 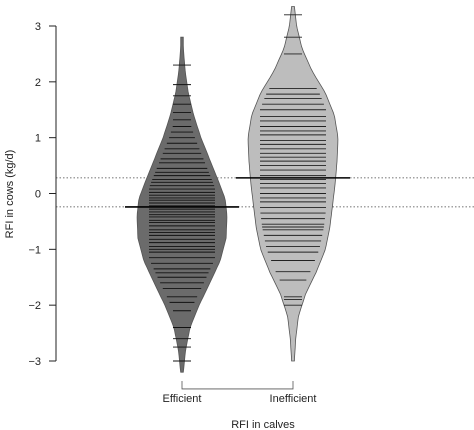 I want to click on x-tick-label-efficient: Efficient, so click(x=182, y=399).